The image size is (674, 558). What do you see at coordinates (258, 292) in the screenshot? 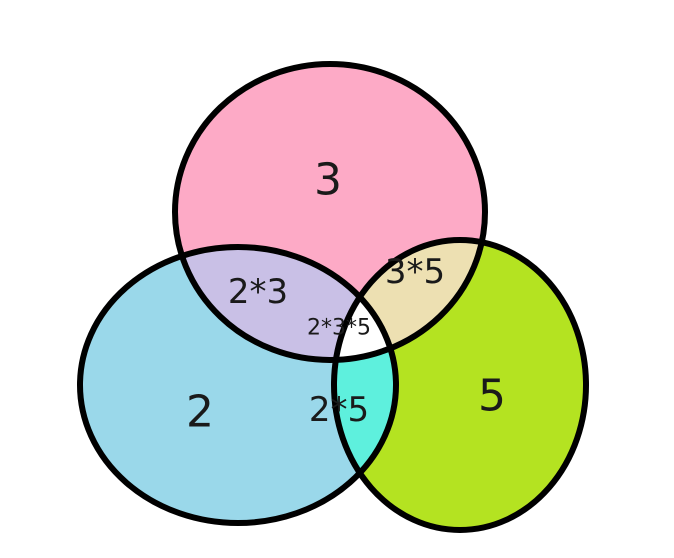
I see `label-overlap-2-3: 2*3` at bounding box center [258, 292].